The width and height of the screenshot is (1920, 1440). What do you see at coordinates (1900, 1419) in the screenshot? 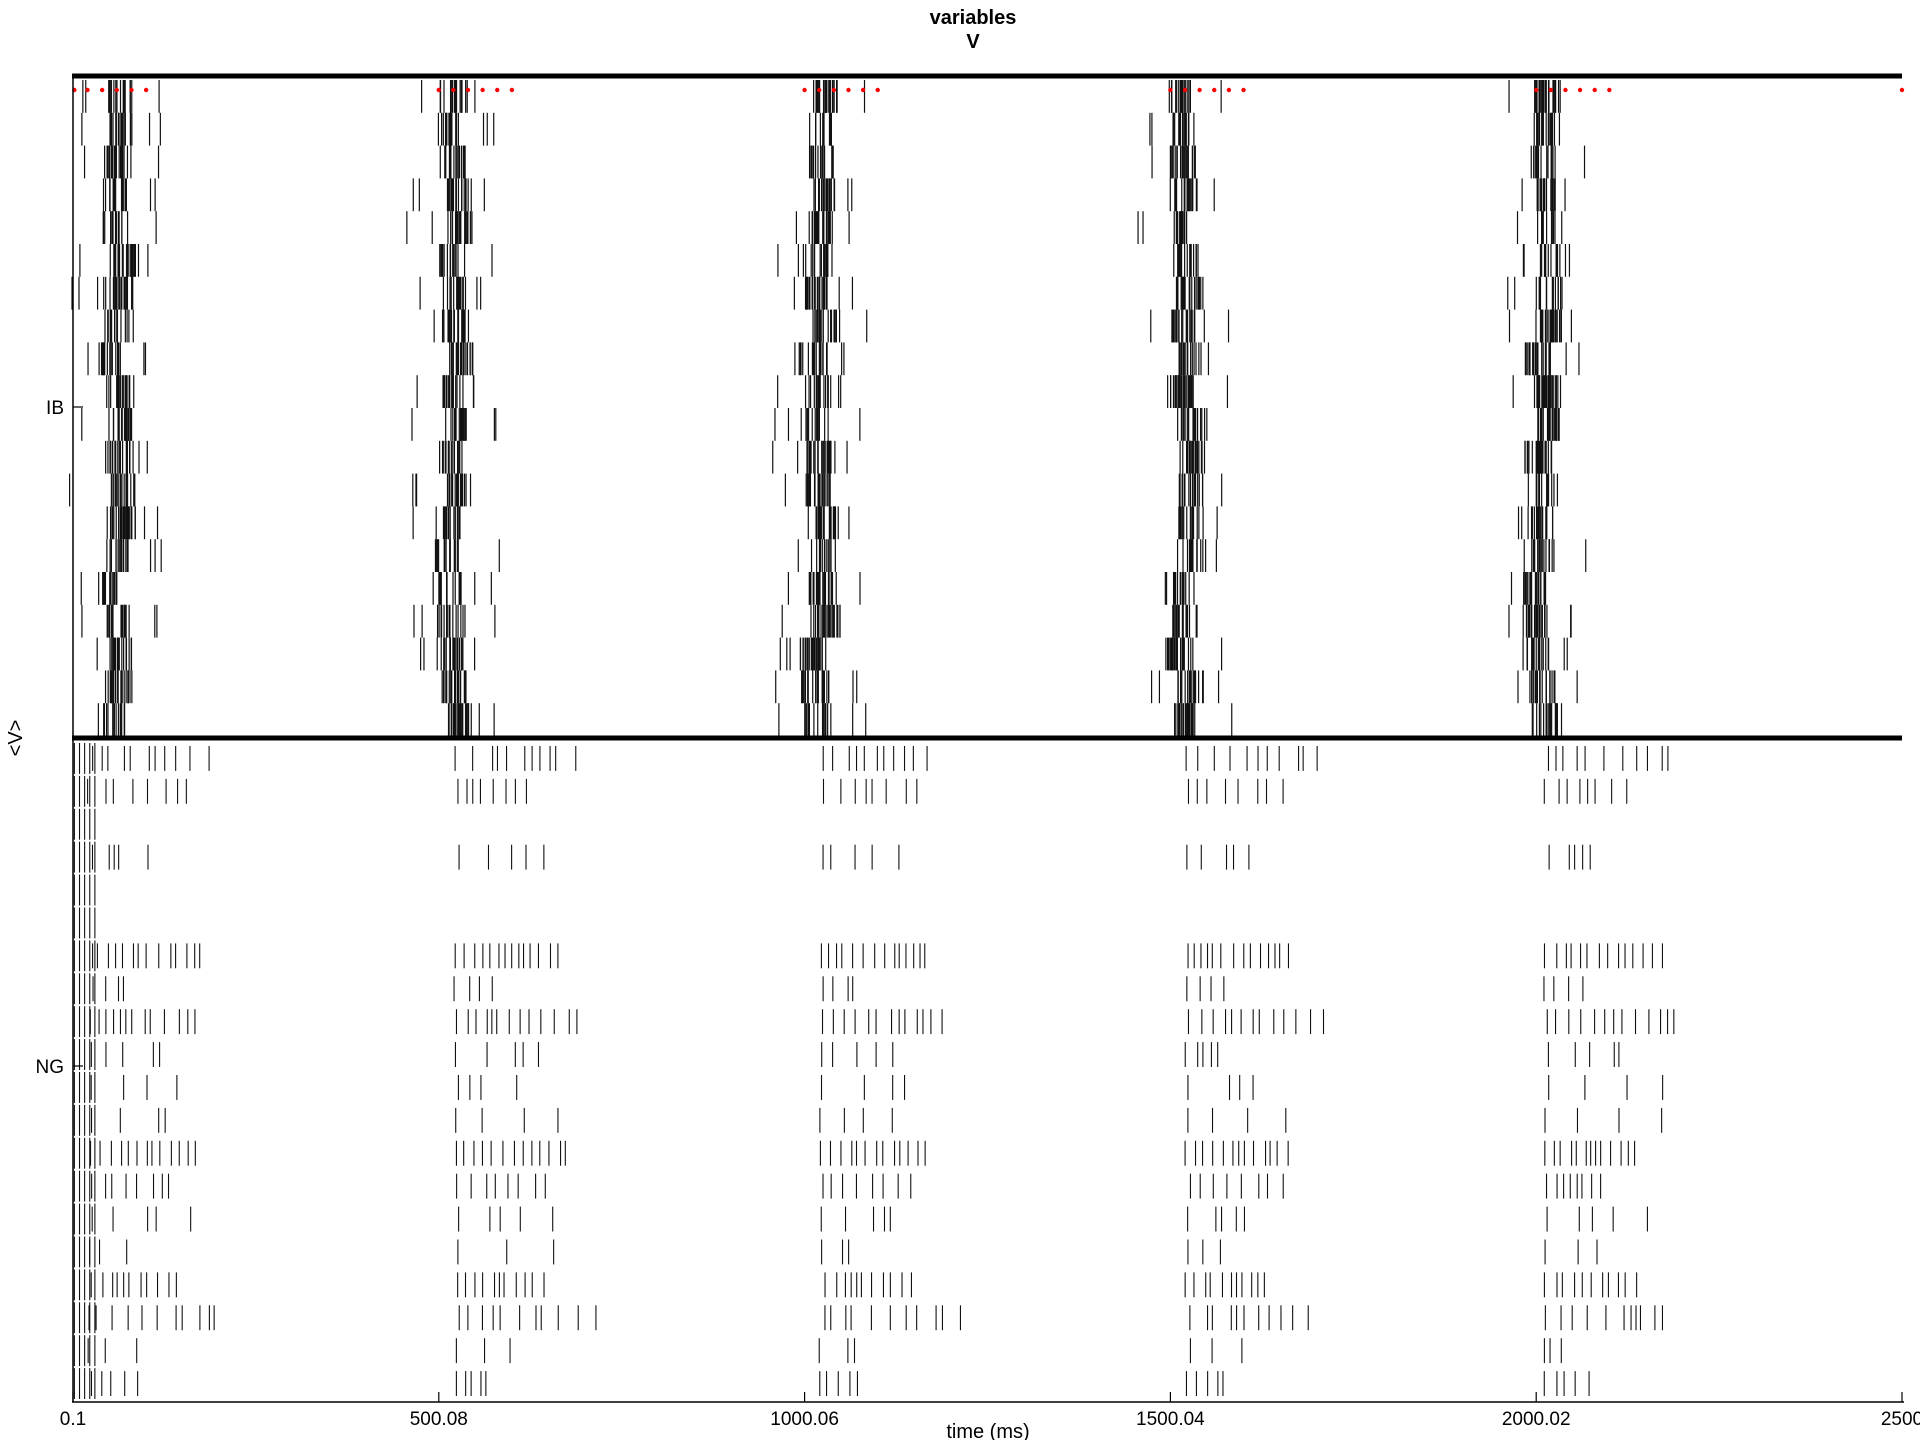
I see `x-tick-label: 2500` at bounding box center [1900, 1419].